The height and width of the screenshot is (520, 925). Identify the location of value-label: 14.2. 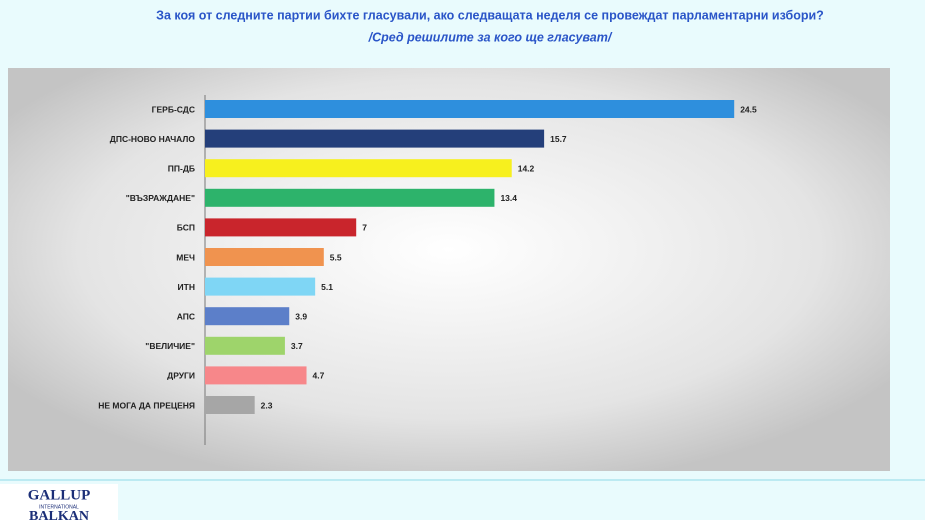
(526, 168).